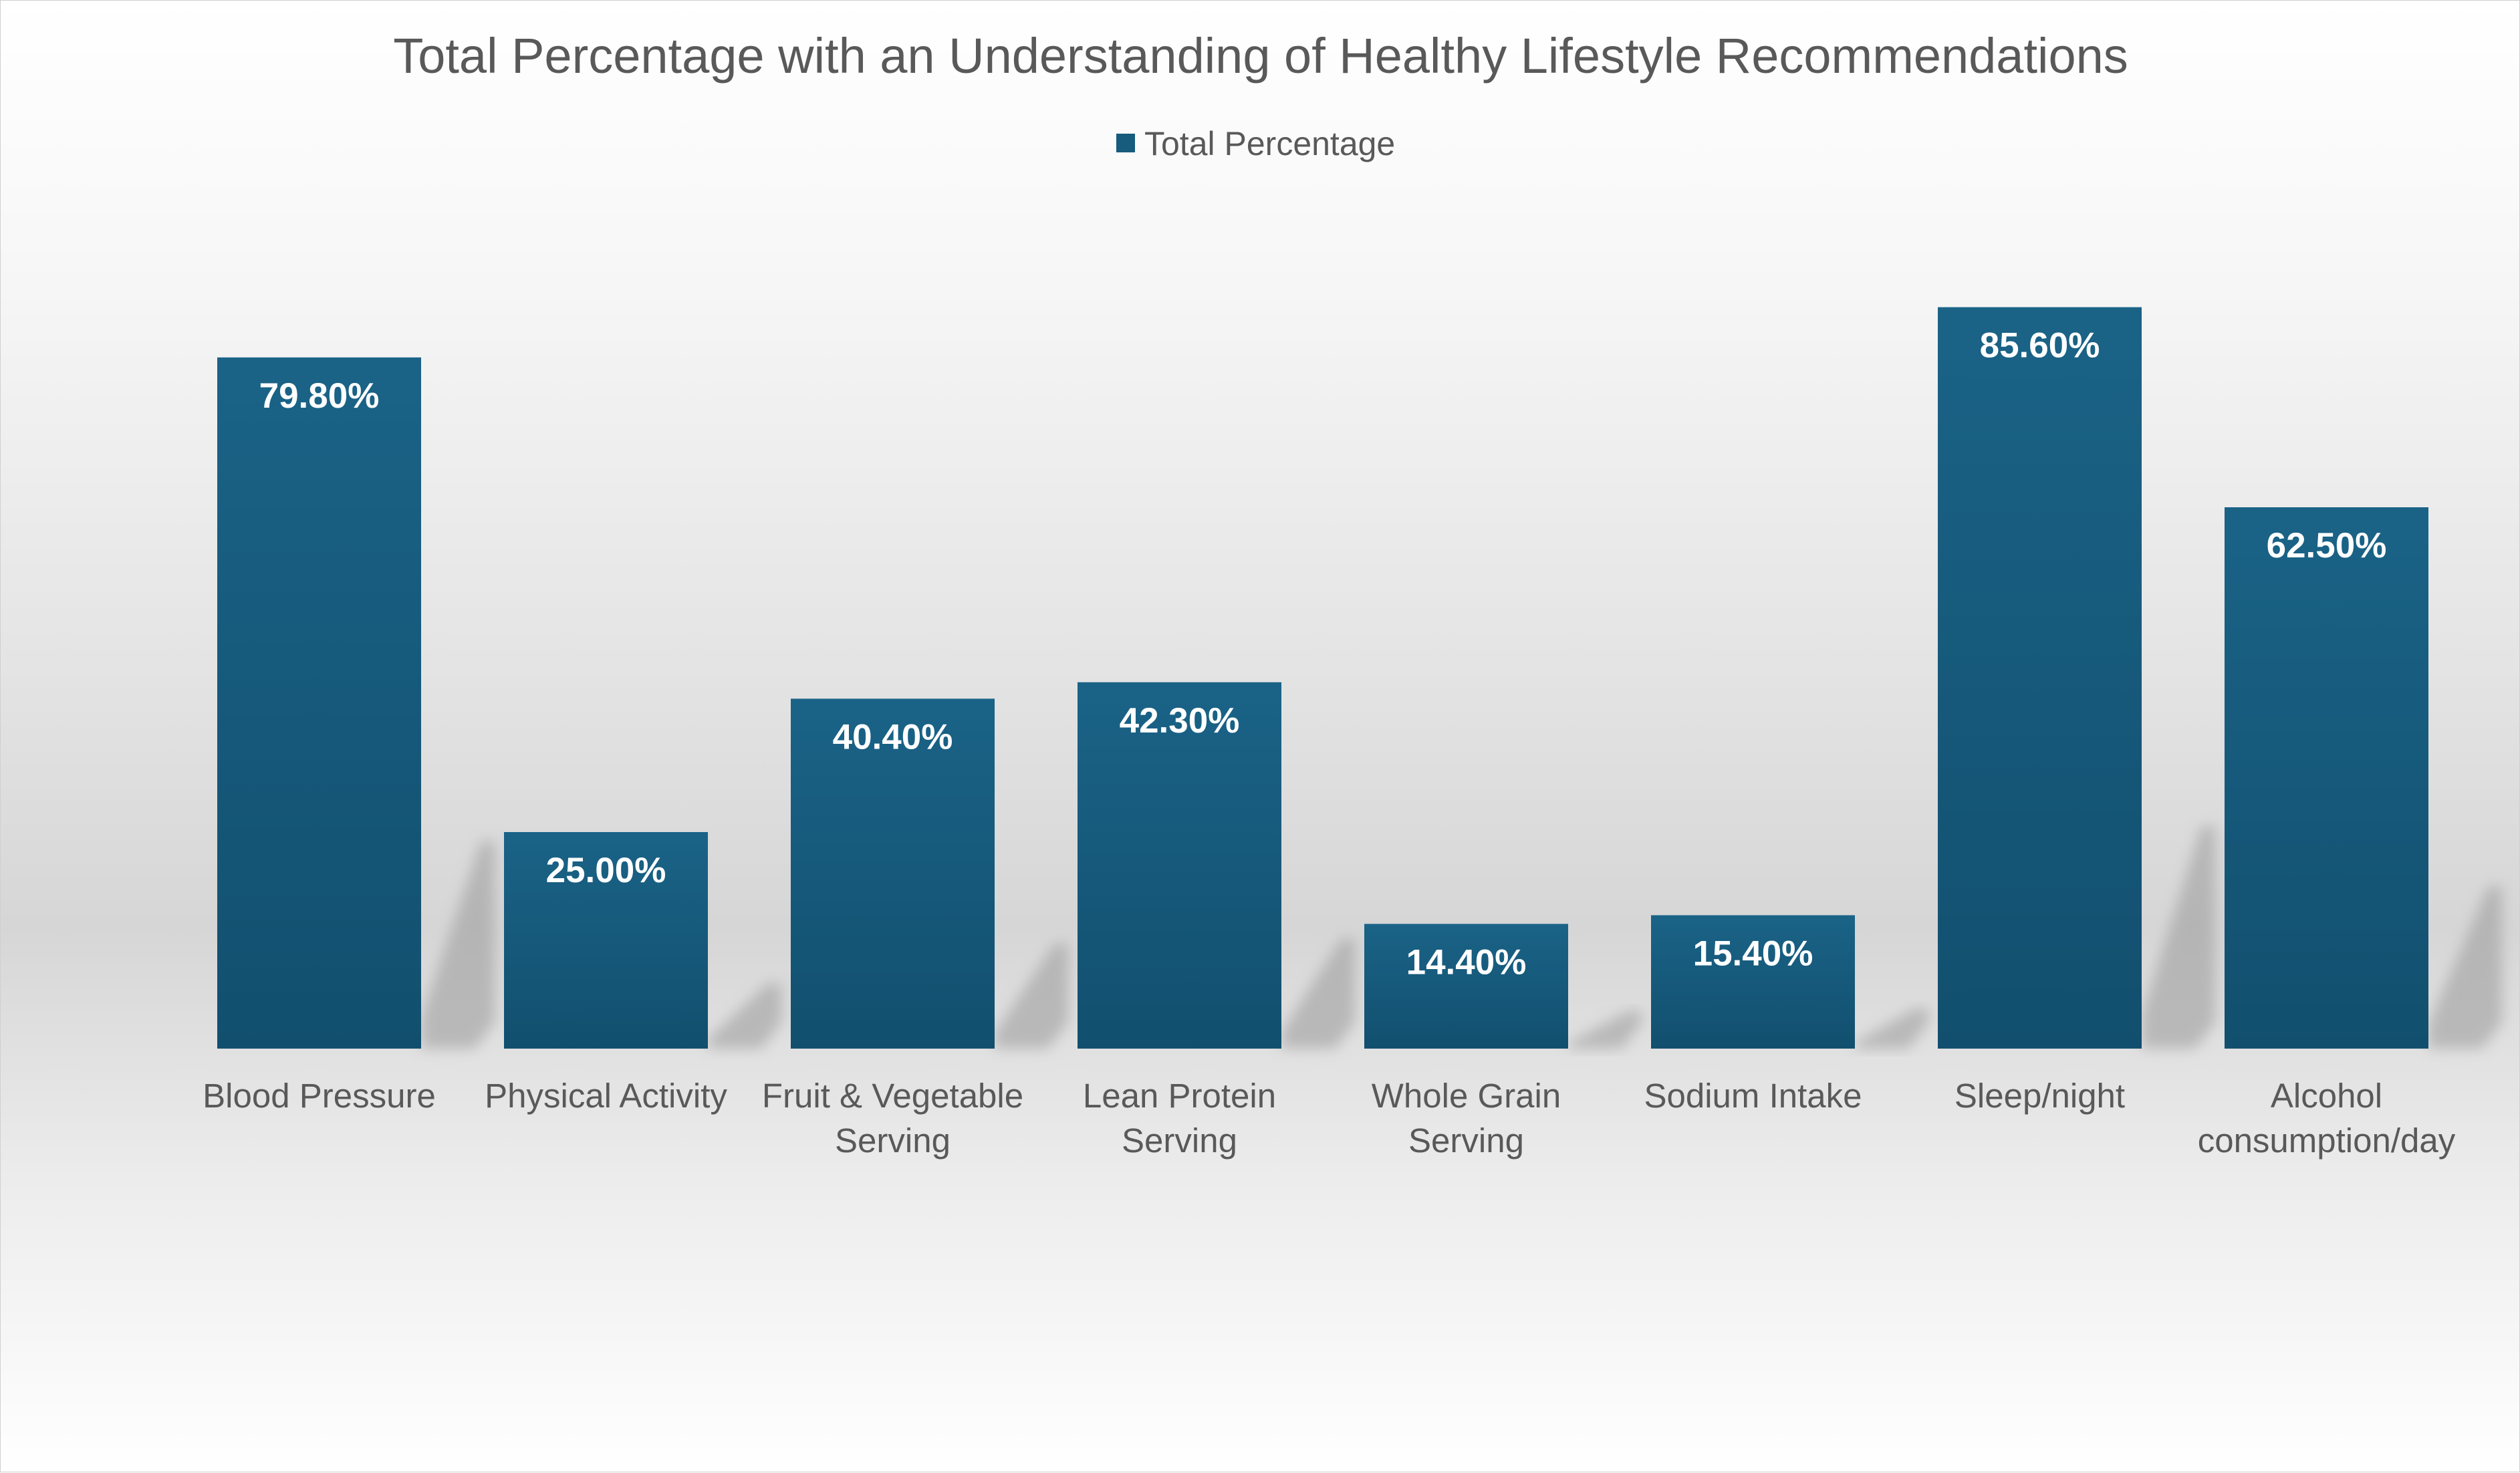  I want to click on legend-swatch, so click(1125, 143).